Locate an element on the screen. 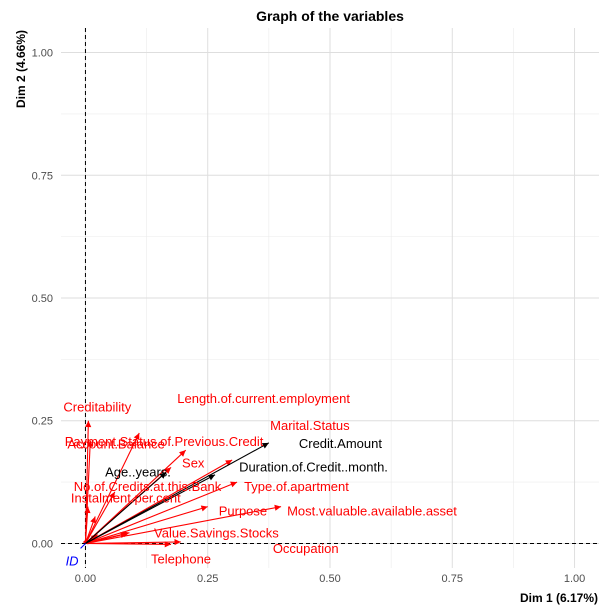 The height and width of the screenshot is (612, 612). variable-label-length-of-current-employment: Length.of.current.employment is located at coordinates (263, 398).